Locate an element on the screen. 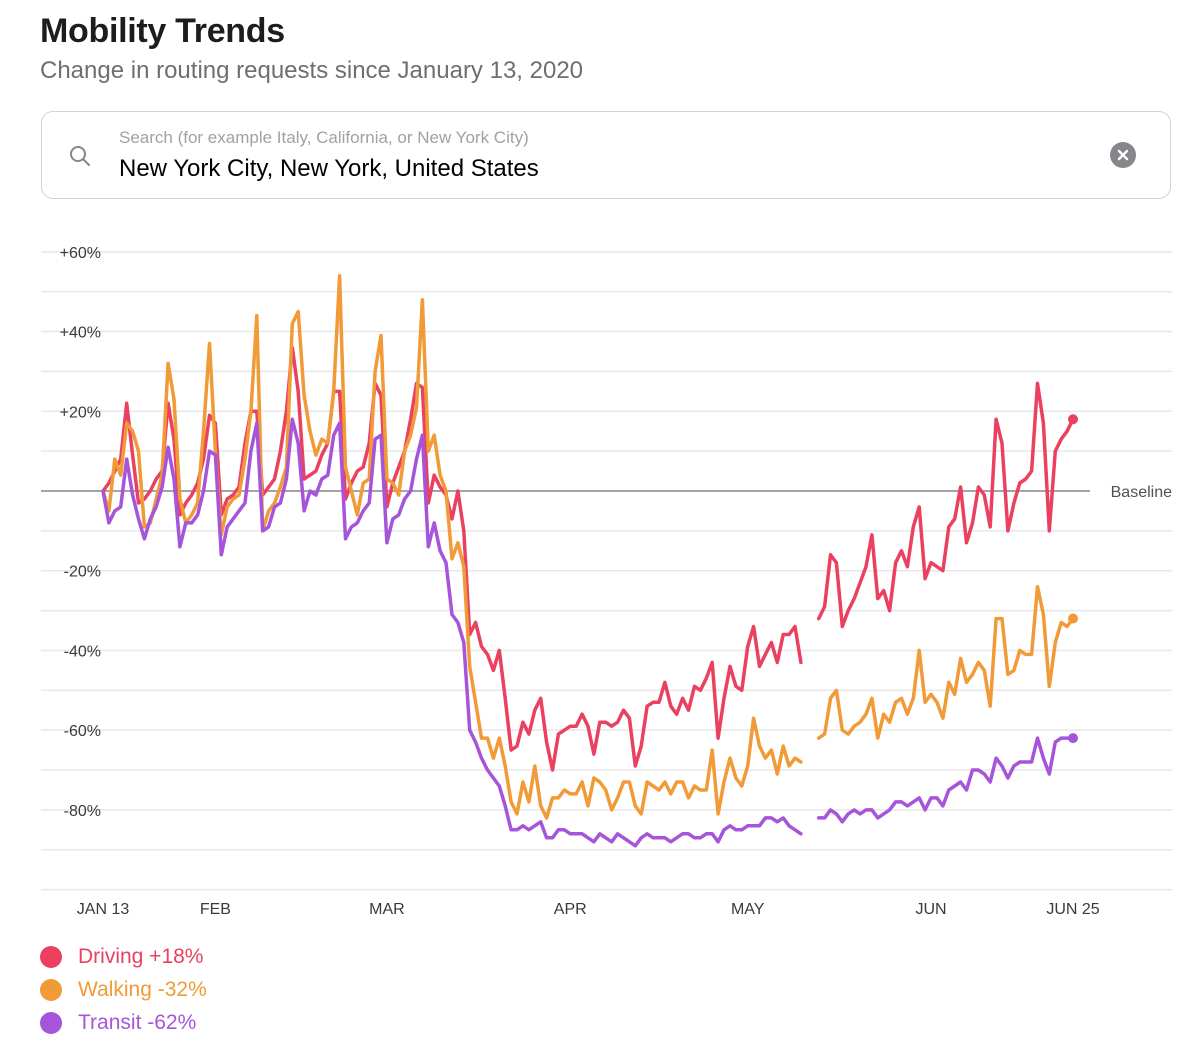 The image size is (1200, 1058). x-tick-label: MAY is located at coordinates (748, 909).